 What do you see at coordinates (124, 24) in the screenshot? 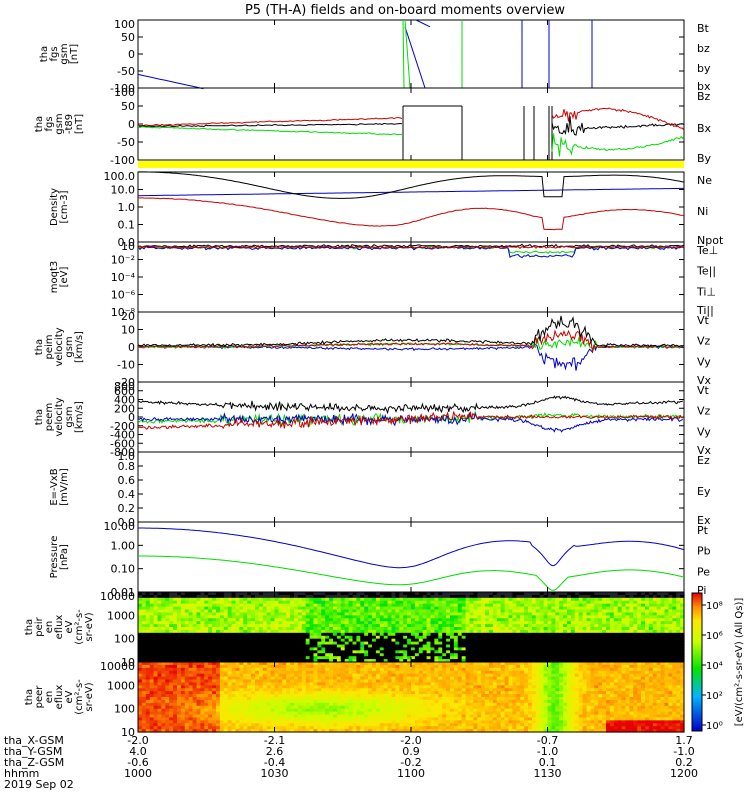
I see `y-tick-label: 100` at bounding box center [124, 24].